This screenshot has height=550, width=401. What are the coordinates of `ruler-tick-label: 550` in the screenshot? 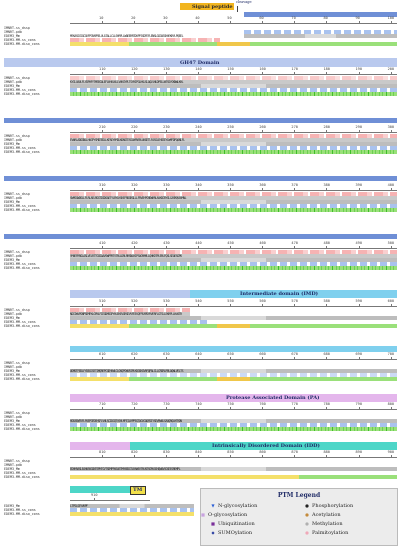 It's located at (230, 301).